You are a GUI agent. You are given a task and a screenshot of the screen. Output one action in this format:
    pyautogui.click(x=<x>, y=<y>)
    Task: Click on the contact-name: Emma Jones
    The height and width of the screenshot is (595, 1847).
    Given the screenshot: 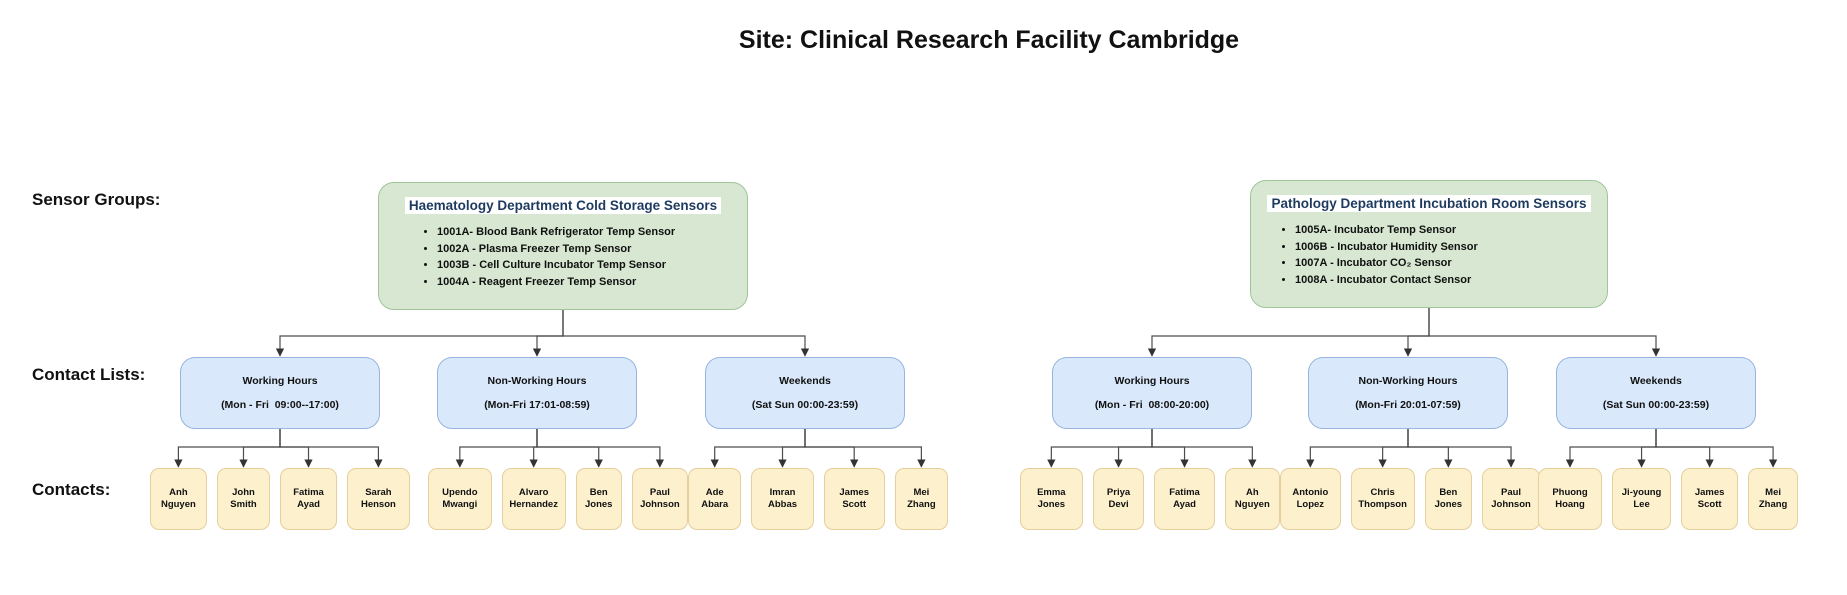 What is the action you would take?
    pyautogui.click(x=1051, y=498)
    